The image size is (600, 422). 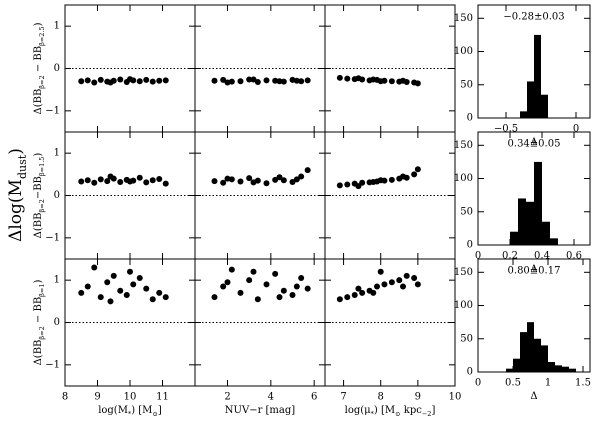 What do you see at coordinates (260, 410) in the screenshot?
I see `x-axis-label: NUV−r [mag]` at bounding box center [260, 410].